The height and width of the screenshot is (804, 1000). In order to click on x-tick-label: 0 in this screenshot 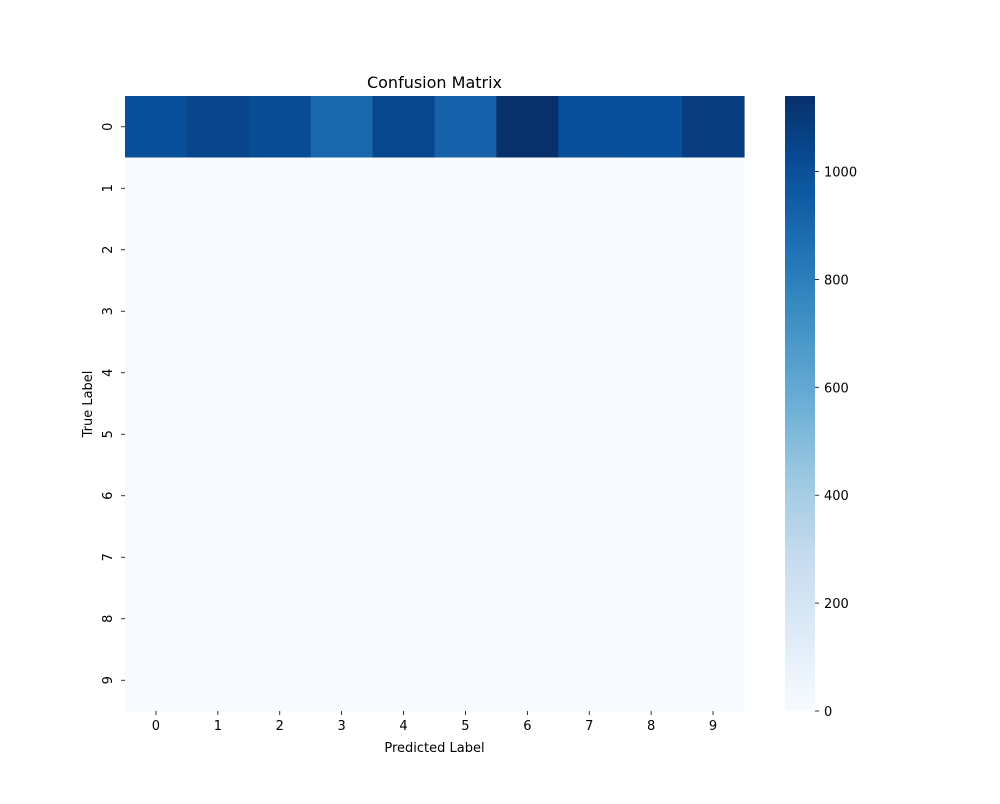, I will do `click(156, 726)`.